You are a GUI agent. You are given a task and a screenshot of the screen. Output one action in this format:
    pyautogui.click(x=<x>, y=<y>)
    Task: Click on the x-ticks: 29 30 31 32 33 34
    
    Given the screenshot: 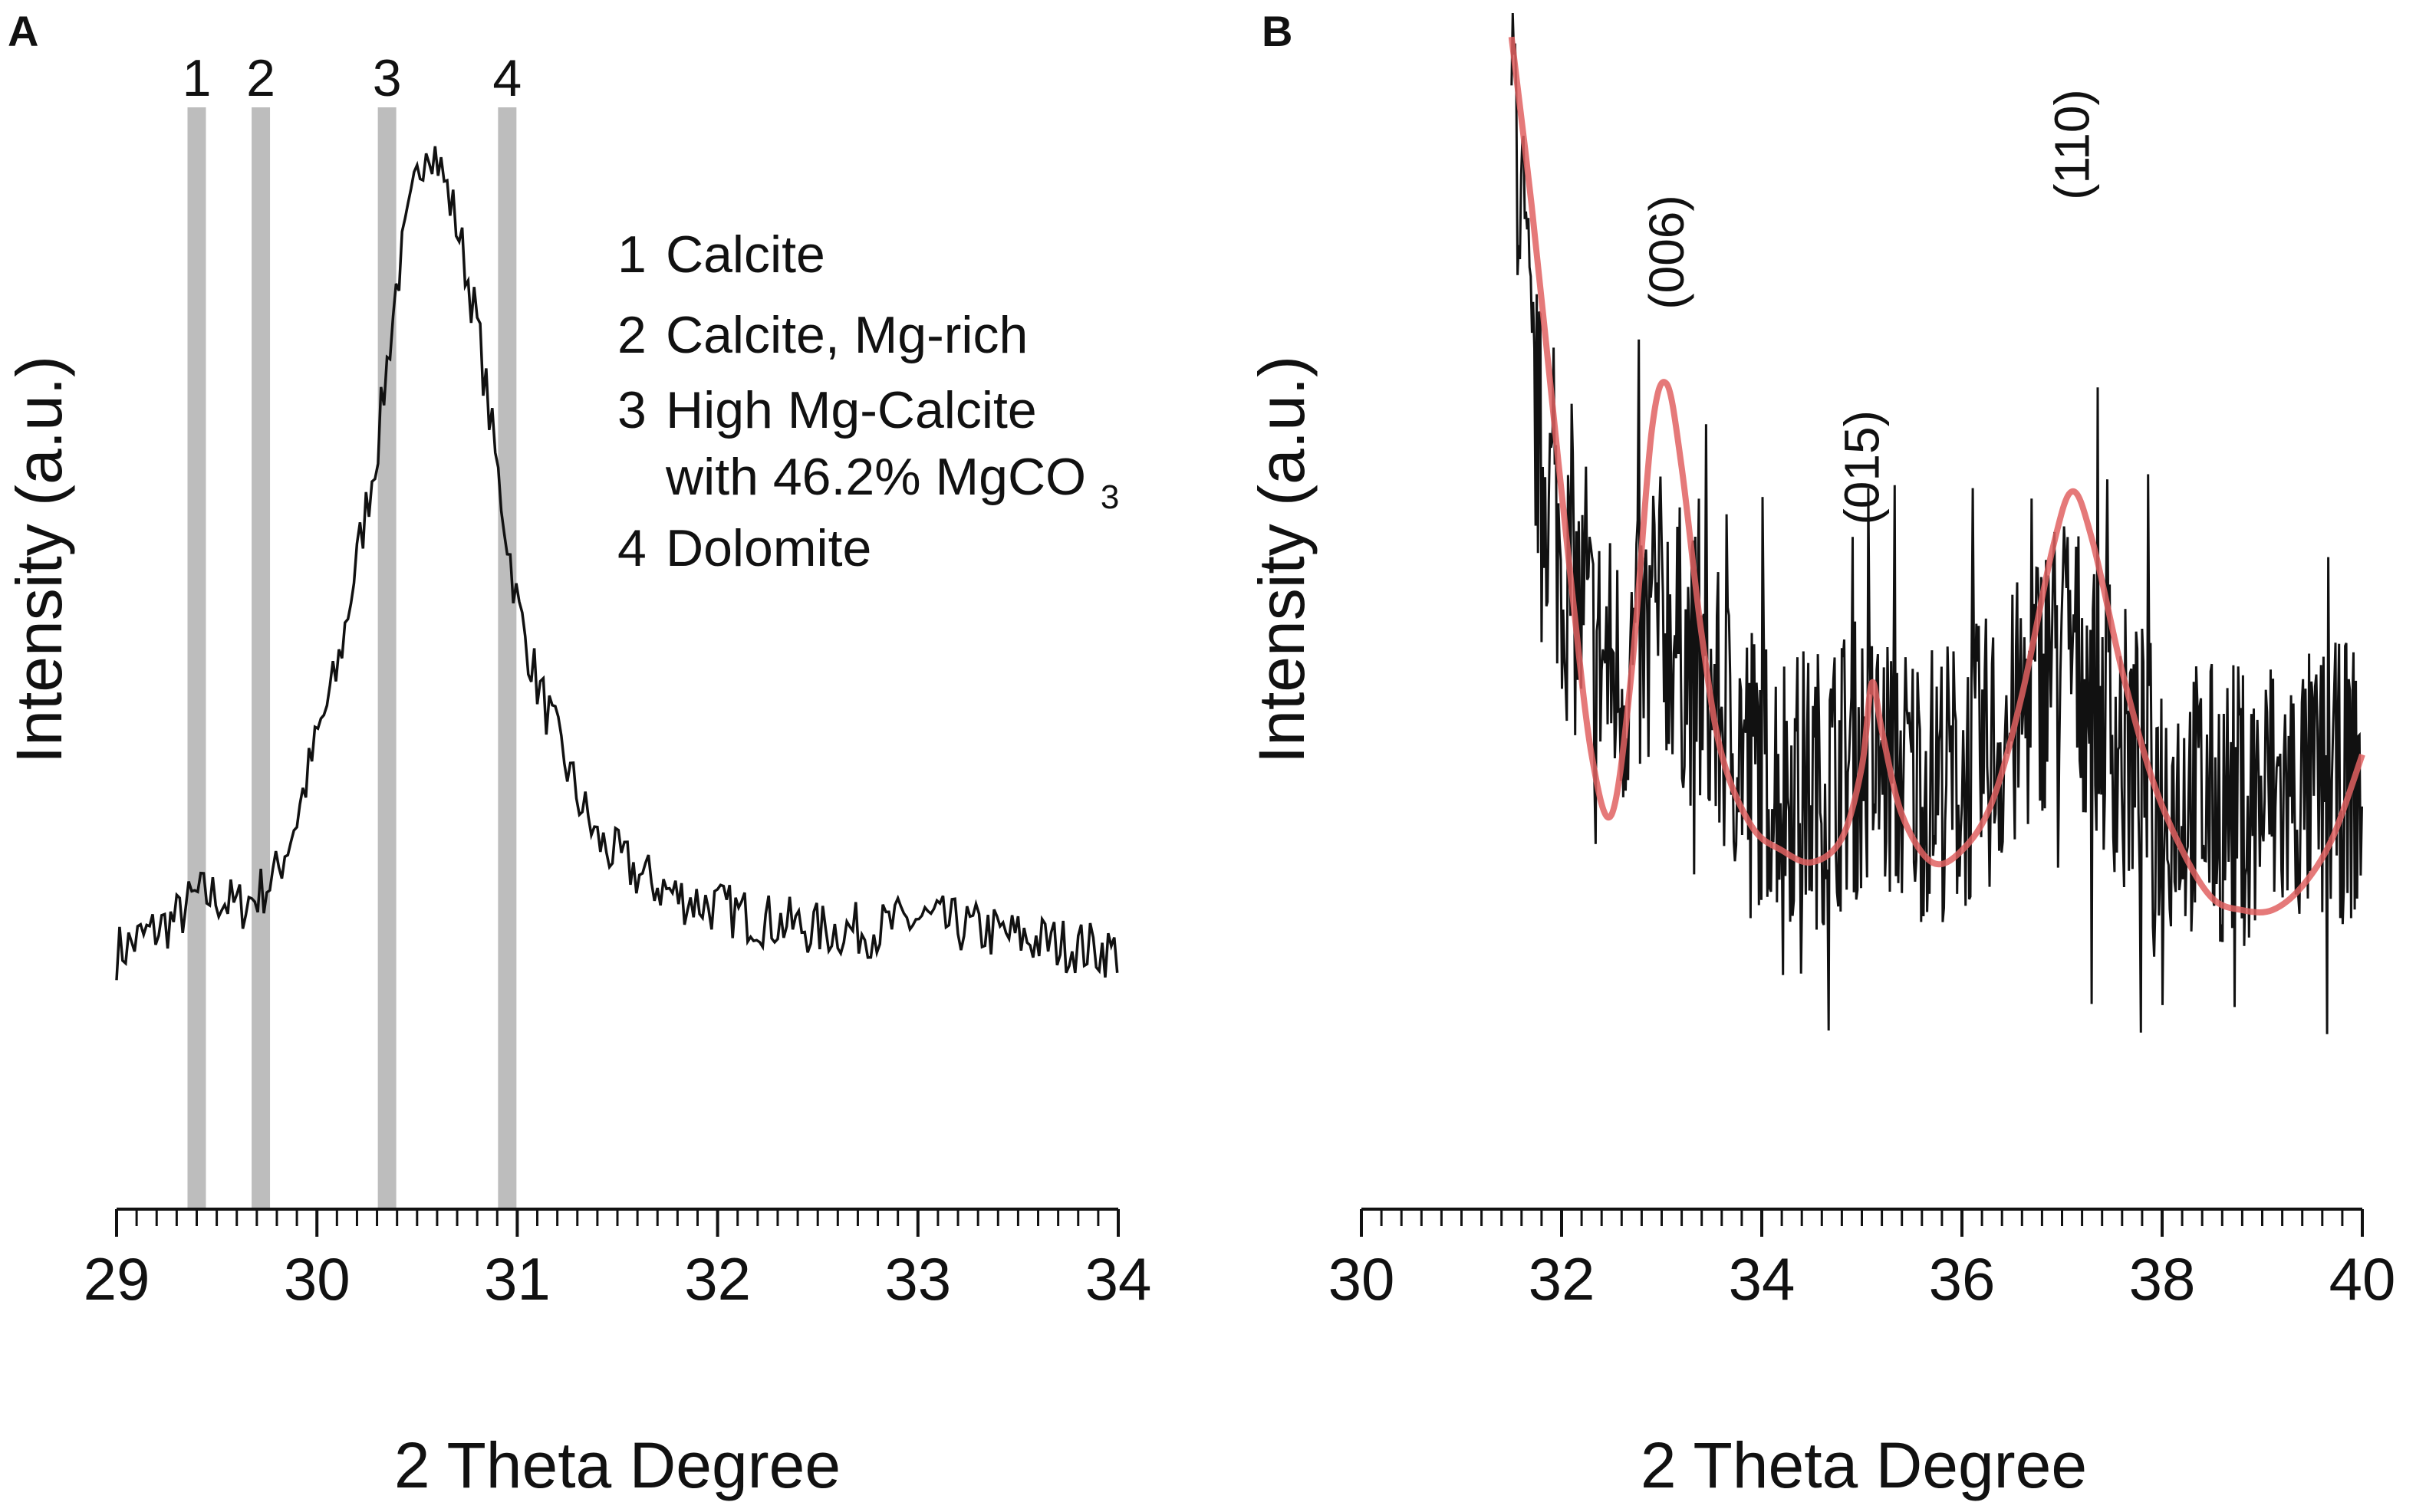 What is the action you would take?
    pyautogui.click(x=618, y=1261)
    